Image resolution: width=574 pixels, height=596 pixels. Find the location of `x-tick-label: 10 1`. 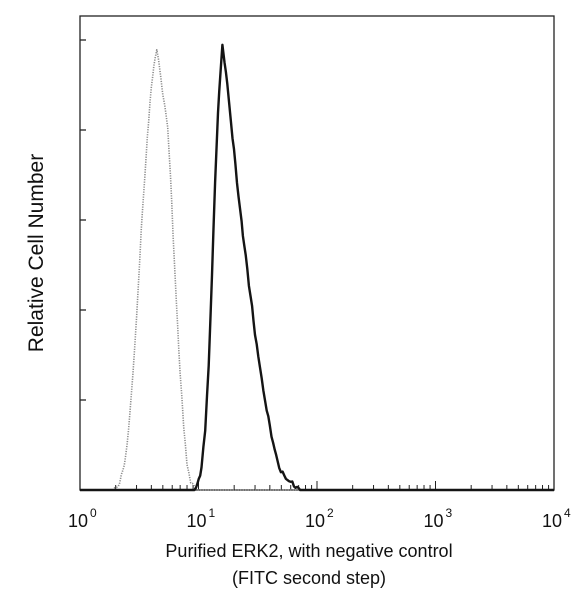

x-tick-label: 10 1 is located at coordinates (200, 518).